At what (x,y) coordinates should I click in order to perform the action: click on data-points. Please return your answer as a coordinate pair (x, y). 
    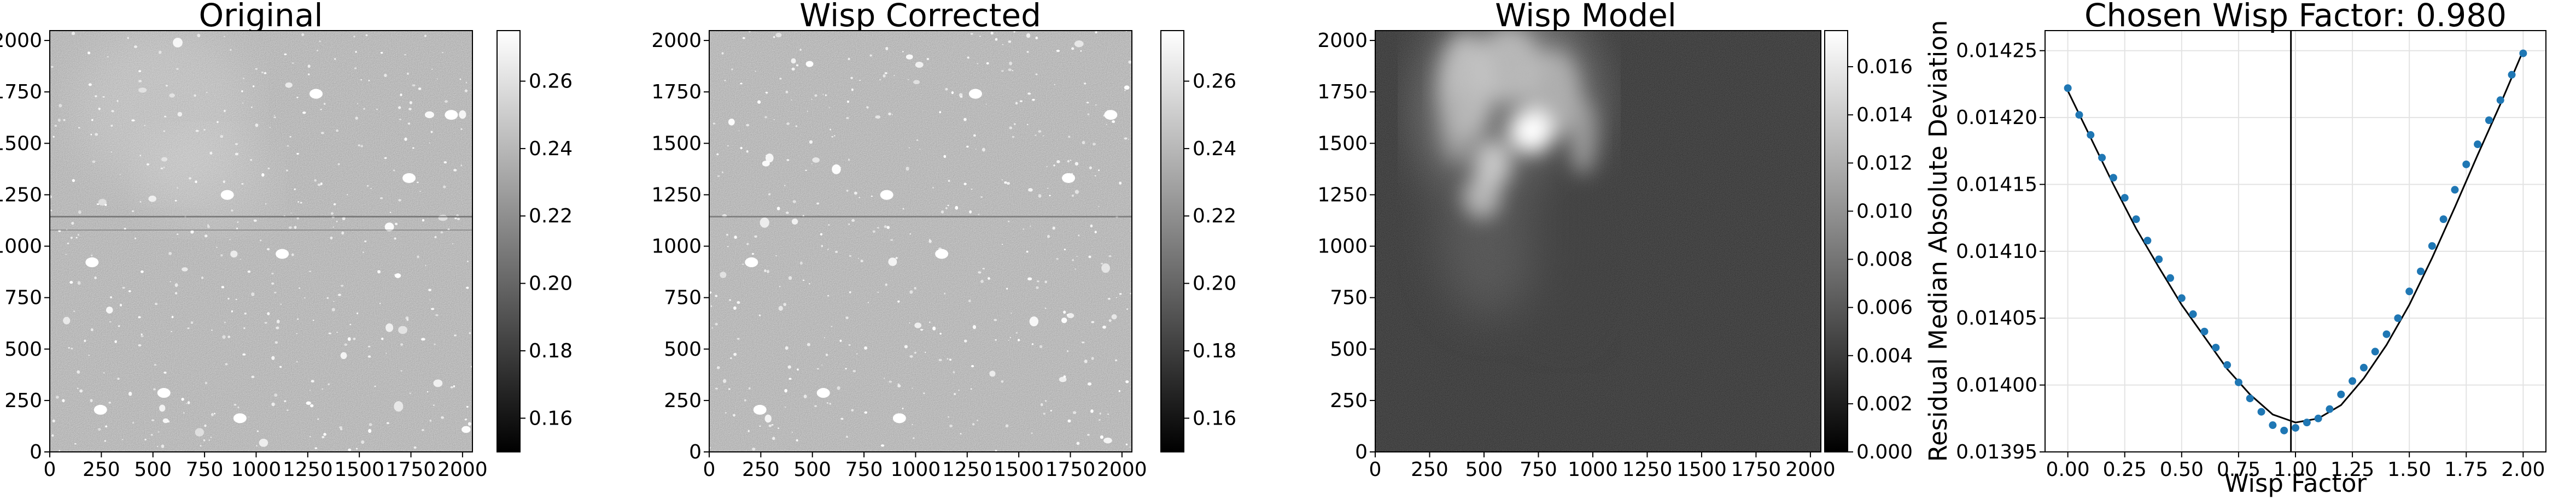
    Looking at the image, I should click on (2295, 242).